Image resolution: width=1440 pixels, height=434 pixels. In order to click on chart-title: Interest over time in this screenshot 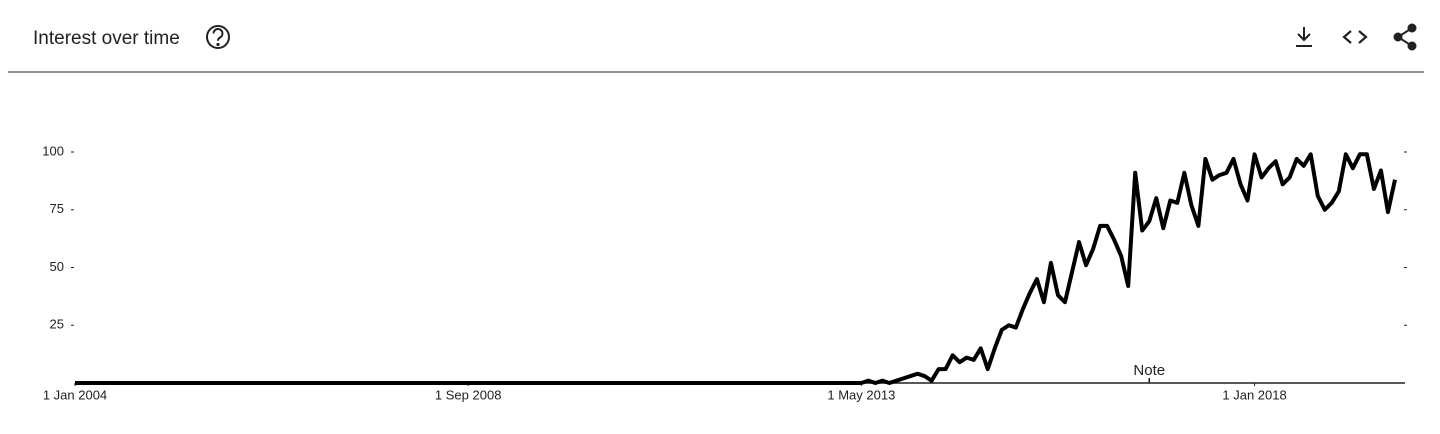, I will do `click(106, 38)`.